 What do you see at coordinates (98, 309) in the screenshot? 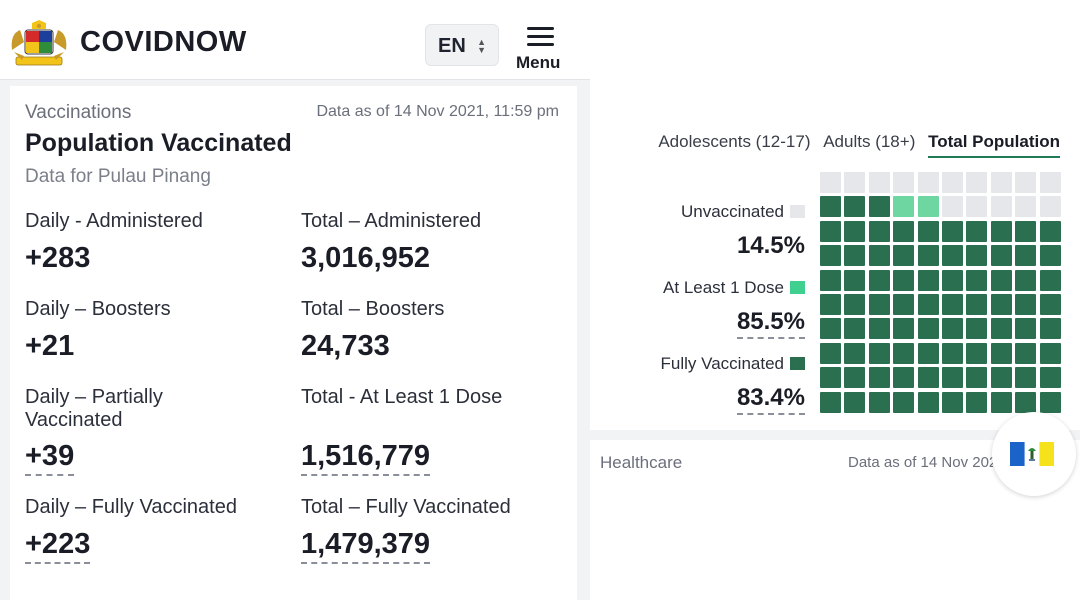
I see `stat-label: Daily – Boosters` at bounding box center [98, 309].